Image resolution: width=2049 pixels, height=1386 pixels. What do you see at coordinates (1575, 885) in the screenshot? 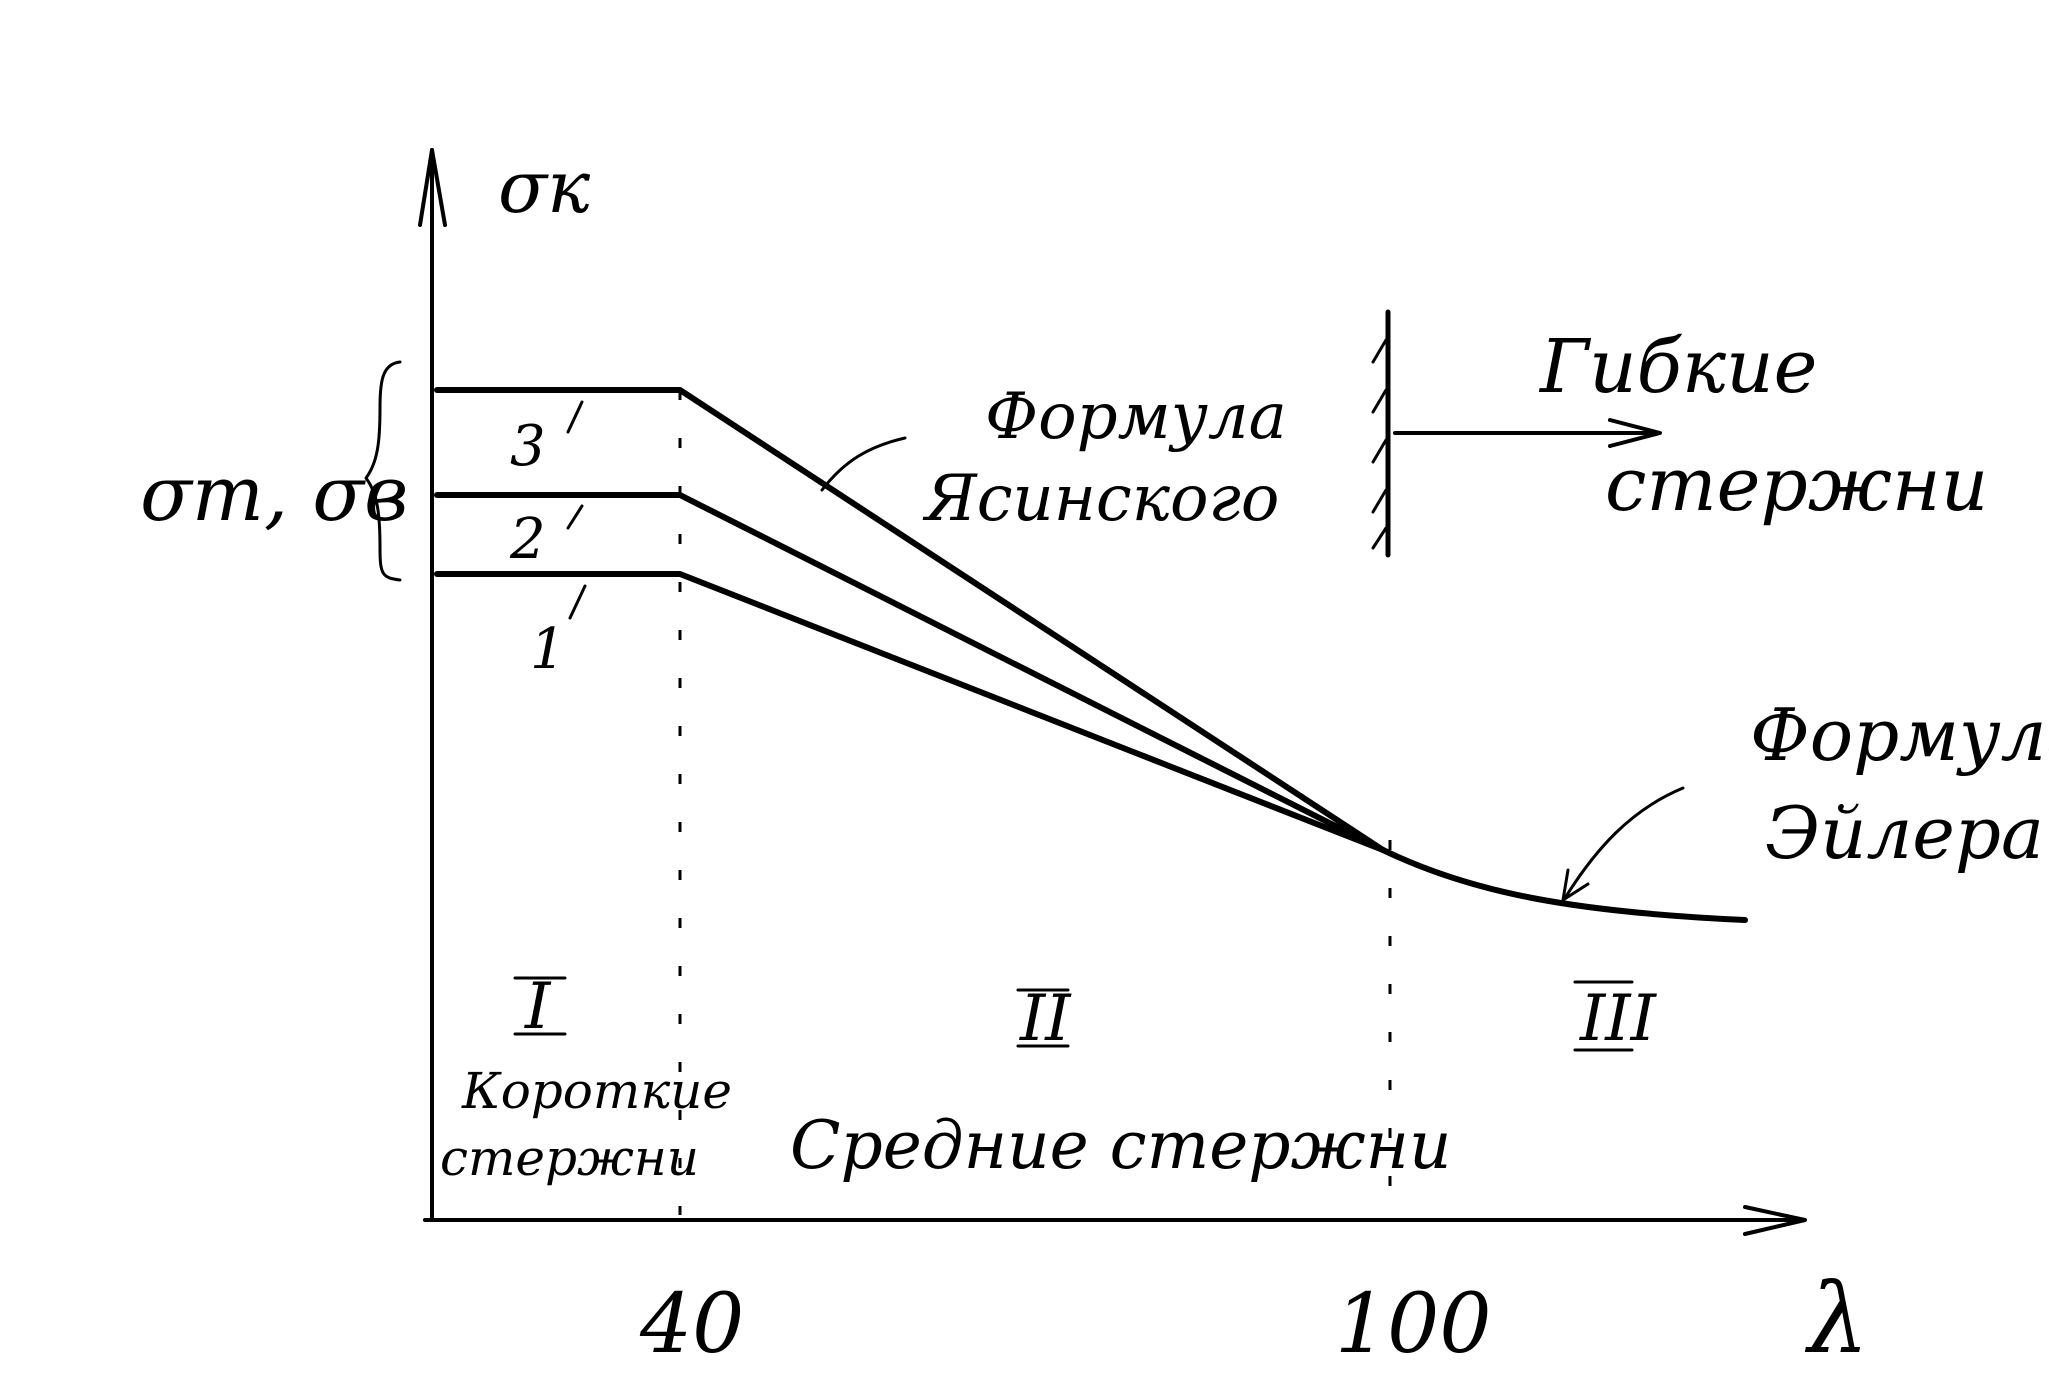
I see `euler-pointer-head` at bounding box center [1575, 885].